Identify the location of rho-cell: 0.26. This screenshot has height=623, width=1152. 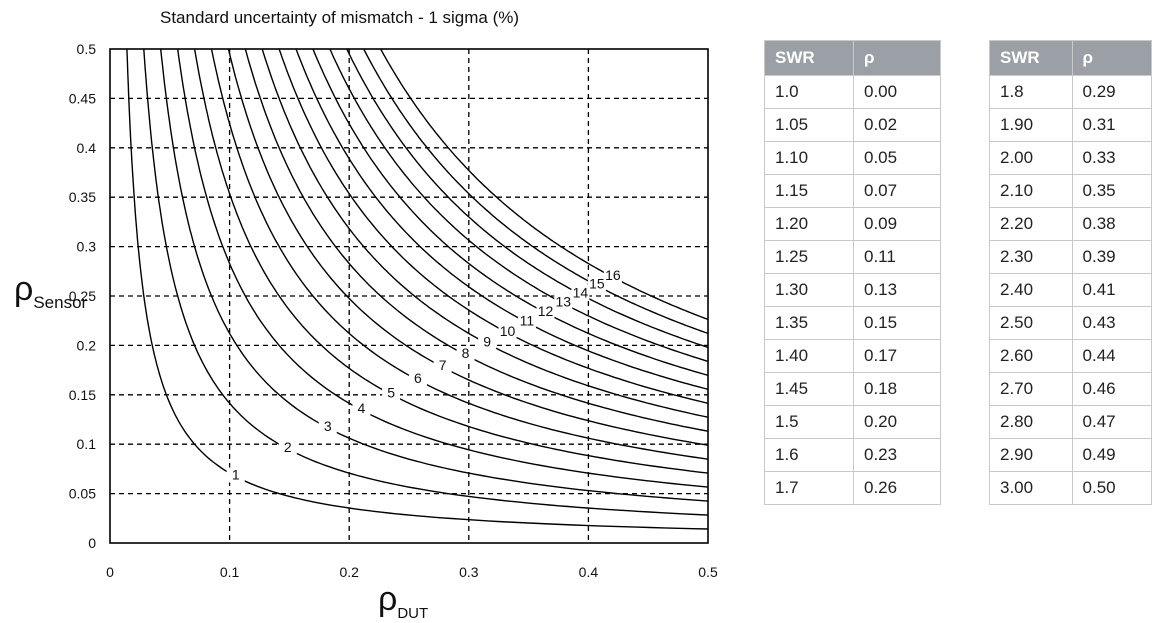
(897, 488).